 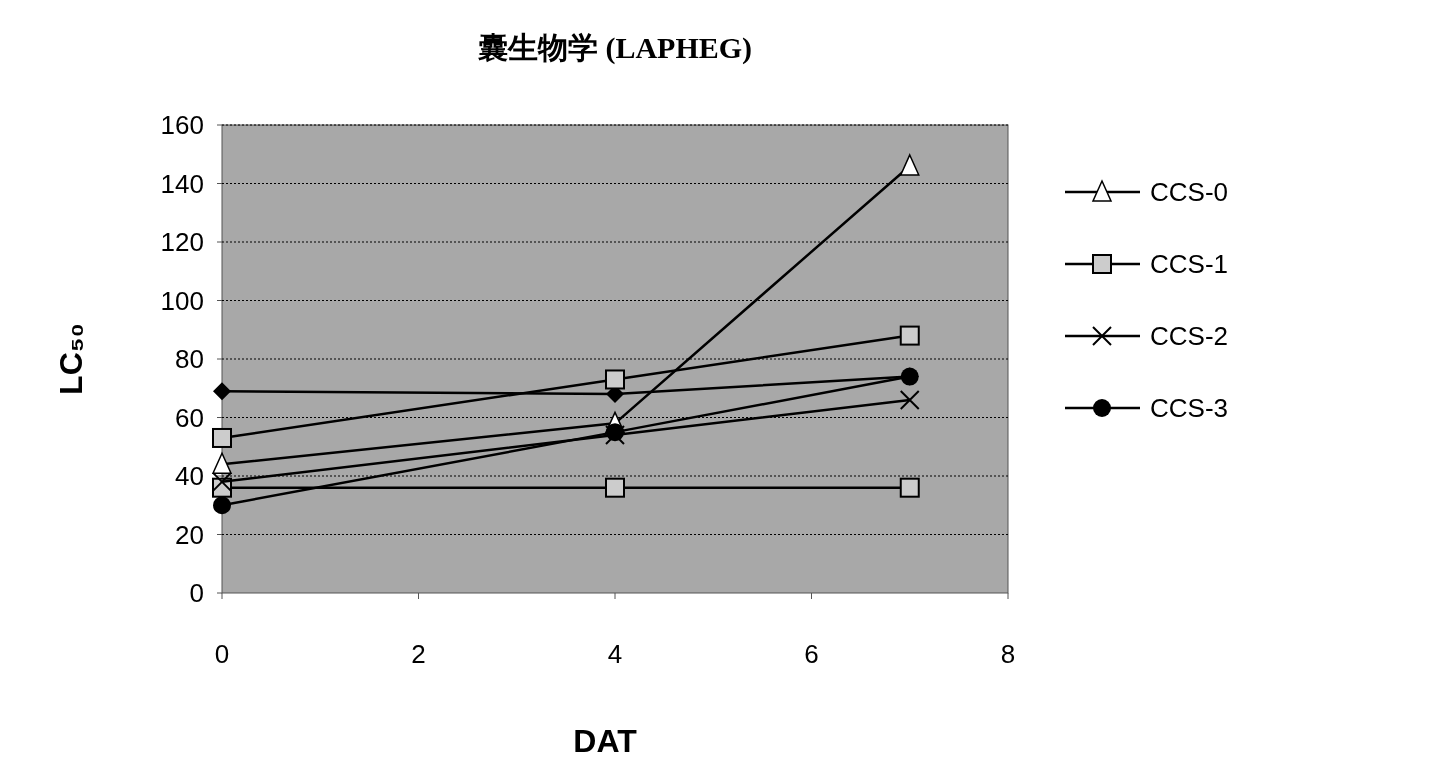 What do you see at coordinates (182, 125) in the screenshot?
I see `y-tick-label: 160` at bounding box center [182, 125].